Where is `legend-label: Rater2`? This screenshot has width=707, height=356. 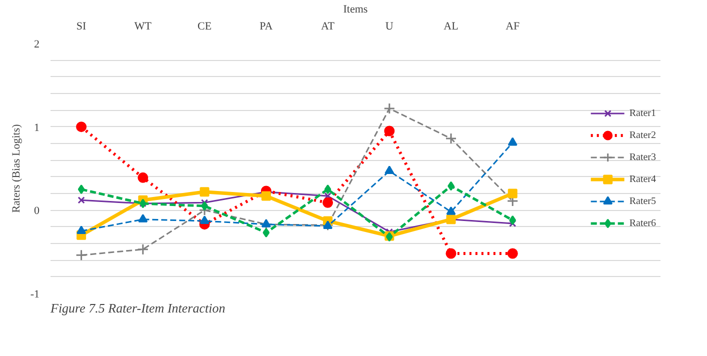
legend-label: Rater2 is located at coordinates (642, 135).